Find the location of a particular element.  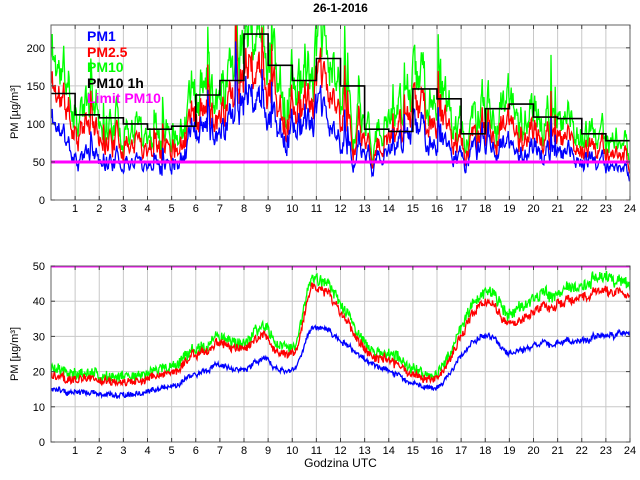

legend: PM1 PM2.5 PM10 PM10 1h Limit PM10 is located at coordinates (124, 67).